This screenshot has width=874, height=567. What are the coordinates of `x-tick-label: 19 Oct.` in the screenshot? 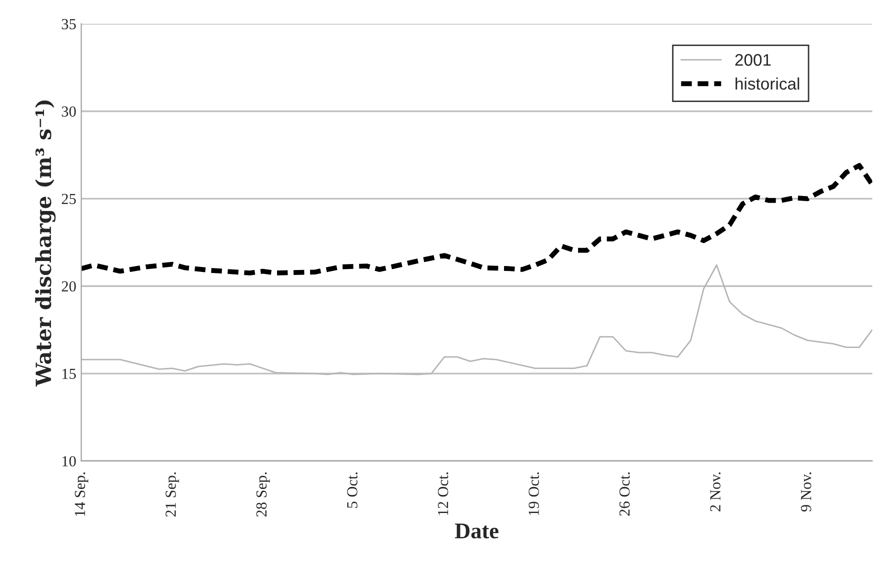 It's located at (534, 494).